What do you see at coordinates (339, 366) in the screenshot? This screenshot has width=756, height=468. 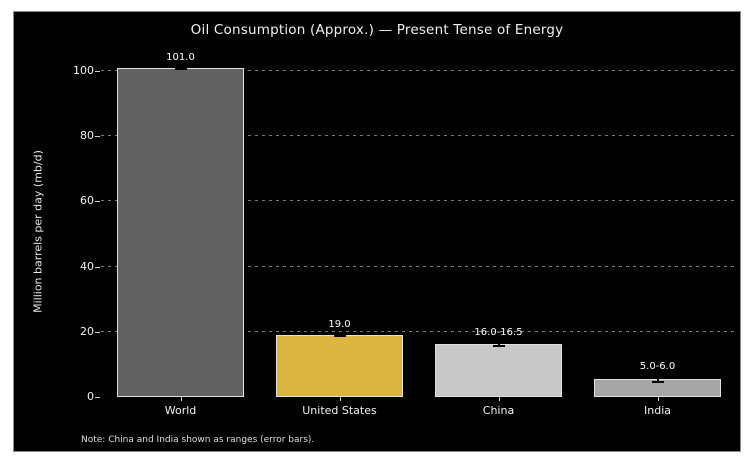 I see `bar-united-states` at bounding box center [339, 366].